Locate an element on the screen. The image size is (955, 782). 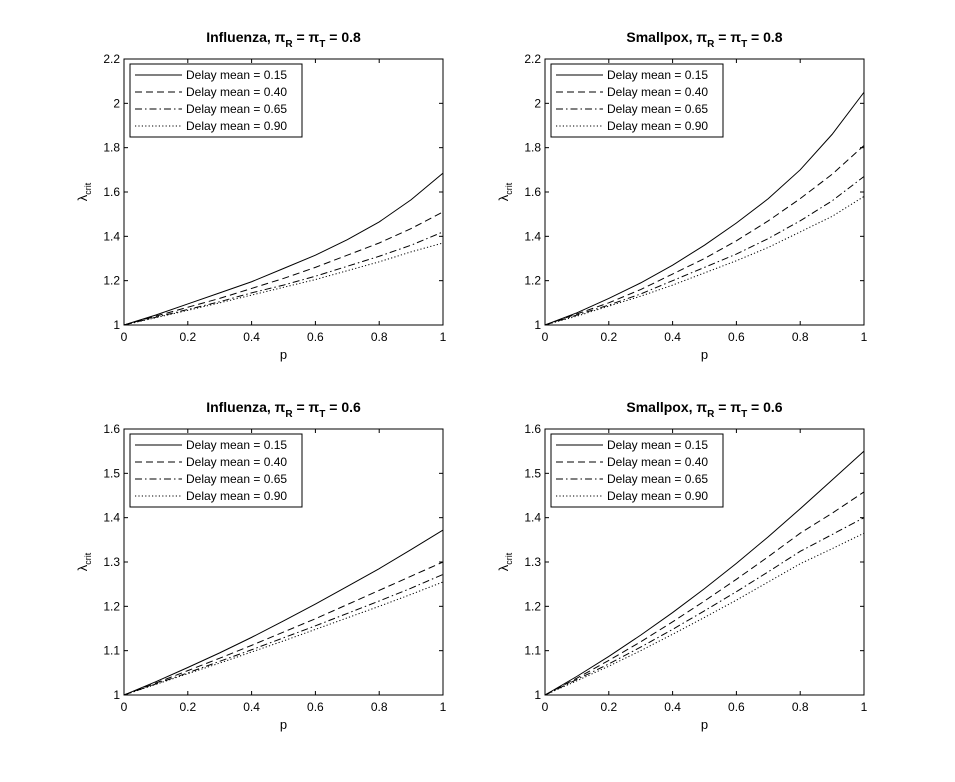
chart-title: Influenza, πR = πT = 0.8 is located at coordinates (283, 39).